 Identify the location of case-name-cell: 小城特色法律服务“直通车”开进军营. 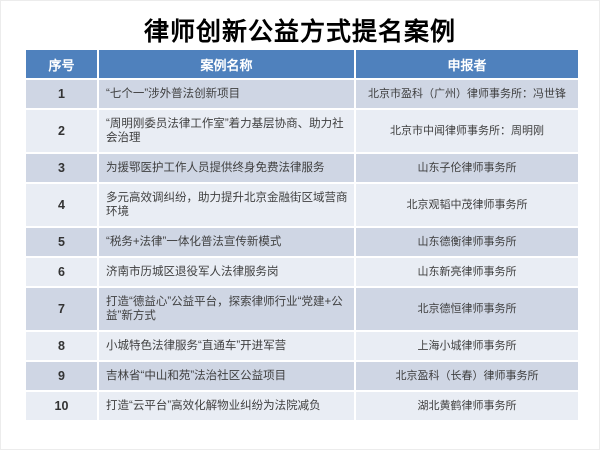
(226, 346).